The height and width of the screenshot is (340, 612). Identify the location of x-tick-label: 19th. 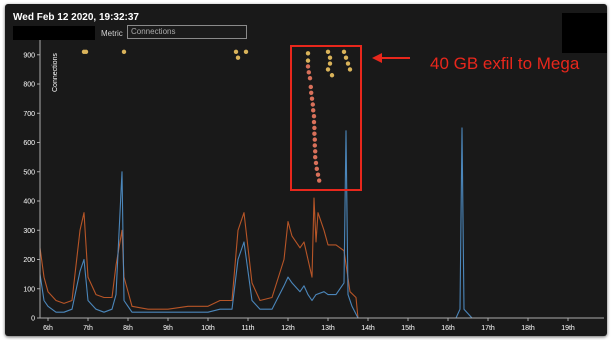
(568, 328).